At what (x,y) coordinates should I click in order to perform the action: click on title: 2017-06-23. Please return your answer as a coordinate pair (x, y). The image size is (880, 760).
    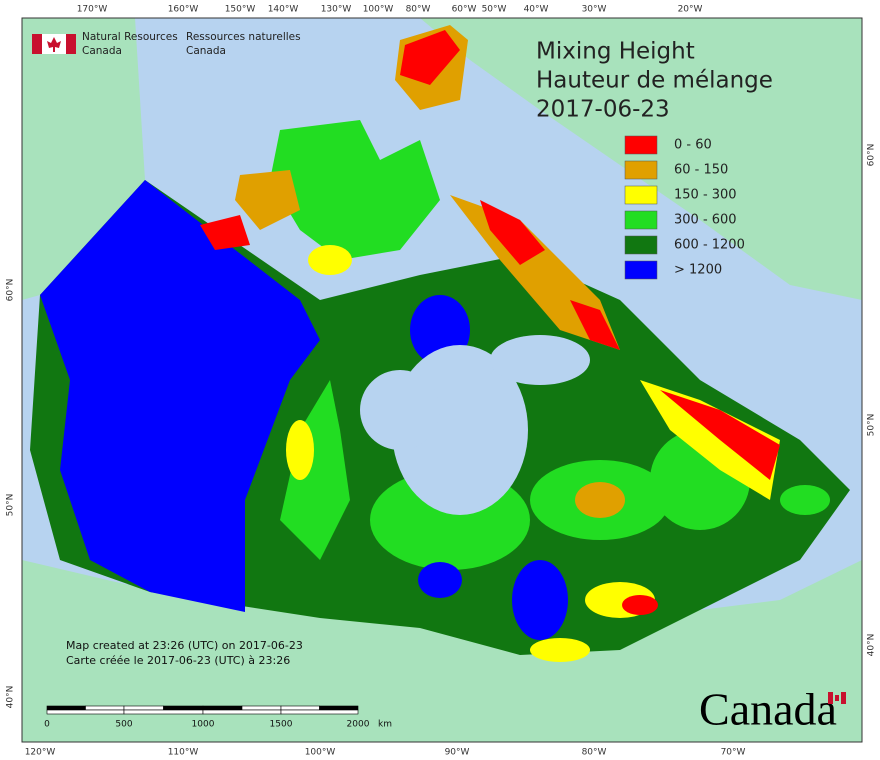
    Looking at the image, I should click on (603, 110).